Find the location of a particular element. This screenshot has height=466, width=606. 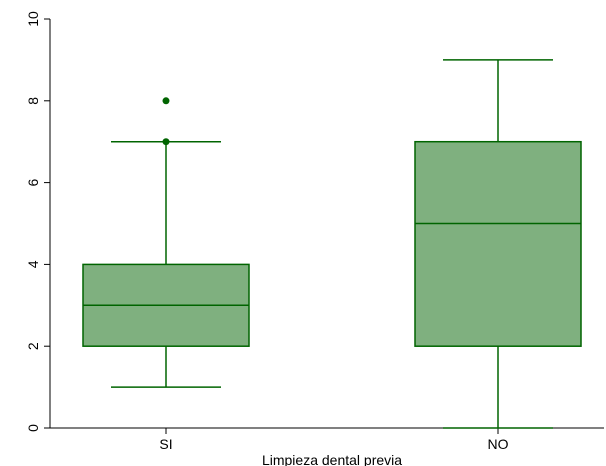

y-tick-label: 8 is located at coordinates (33, 101).